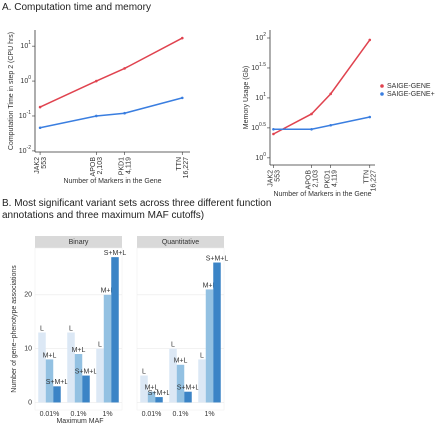 Image resolution: width=440 pixels, height=429 pixels. Describe the element at coordinates (277, 176) in the screenshot. I see `x-tick-label: 553` at that location.